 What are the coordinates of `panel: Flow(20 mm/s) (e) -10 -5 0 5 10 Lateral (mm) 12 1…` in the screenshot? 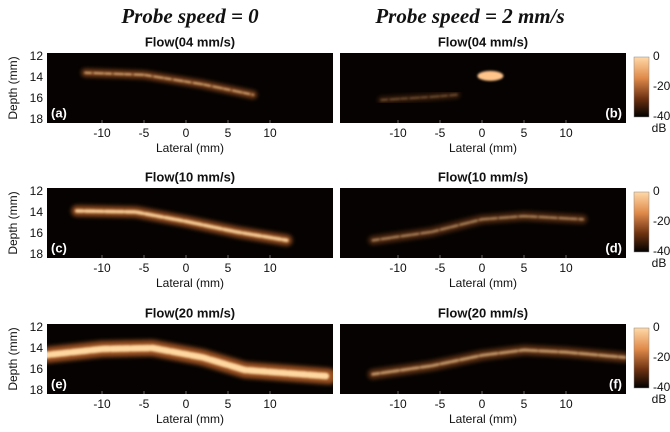 It's located at (169, 365).